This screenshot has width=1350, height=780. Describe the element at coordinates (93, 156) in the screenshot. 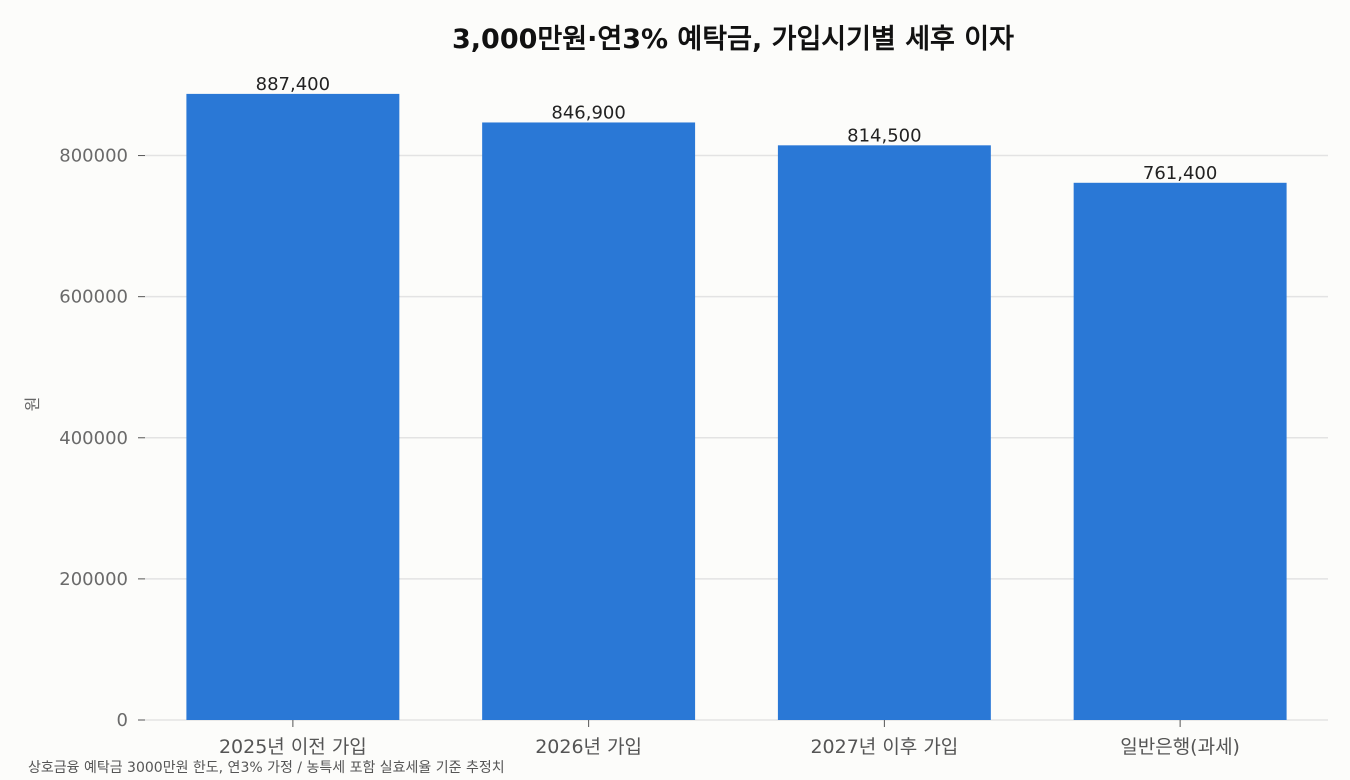

I see `y-tick-label: 800000` at that location.